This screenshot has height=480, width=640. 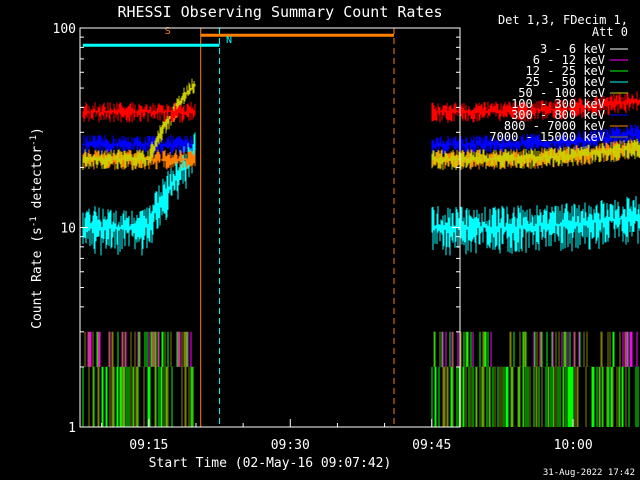 What do you see at coordinates (561, 93) in the screenshot?
I see `legend-entry-label: 50 - 100 keV` at bounding box center [561, 93].